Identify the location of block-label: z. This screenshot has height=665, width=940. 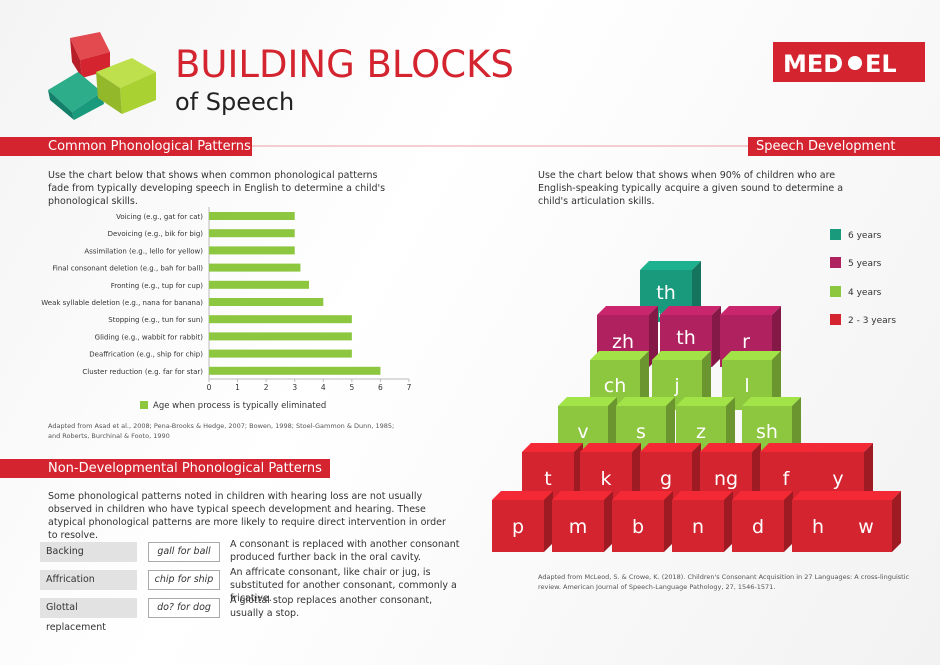
(701, 432).